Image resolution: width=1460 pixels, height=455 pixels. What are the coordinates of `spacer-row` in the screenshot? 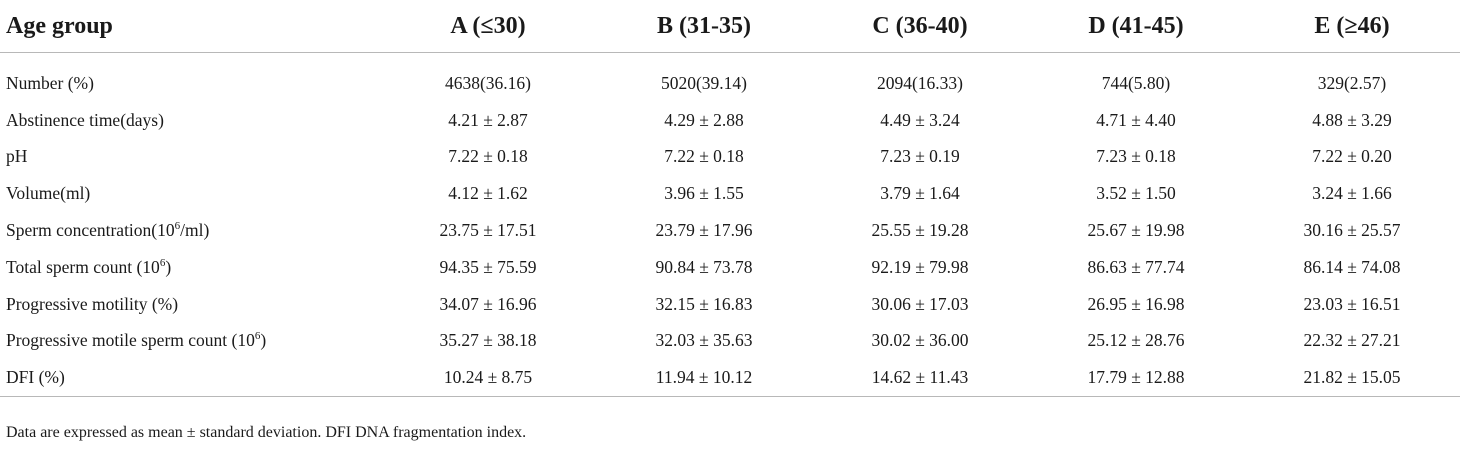 It's located at (730, 59).